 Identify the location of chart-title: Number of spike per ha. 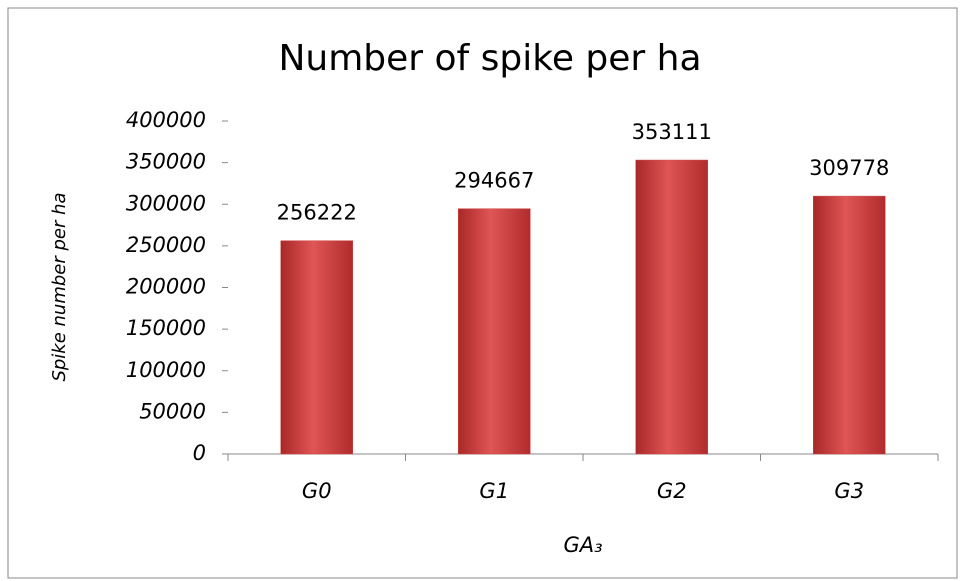
(489, 58).